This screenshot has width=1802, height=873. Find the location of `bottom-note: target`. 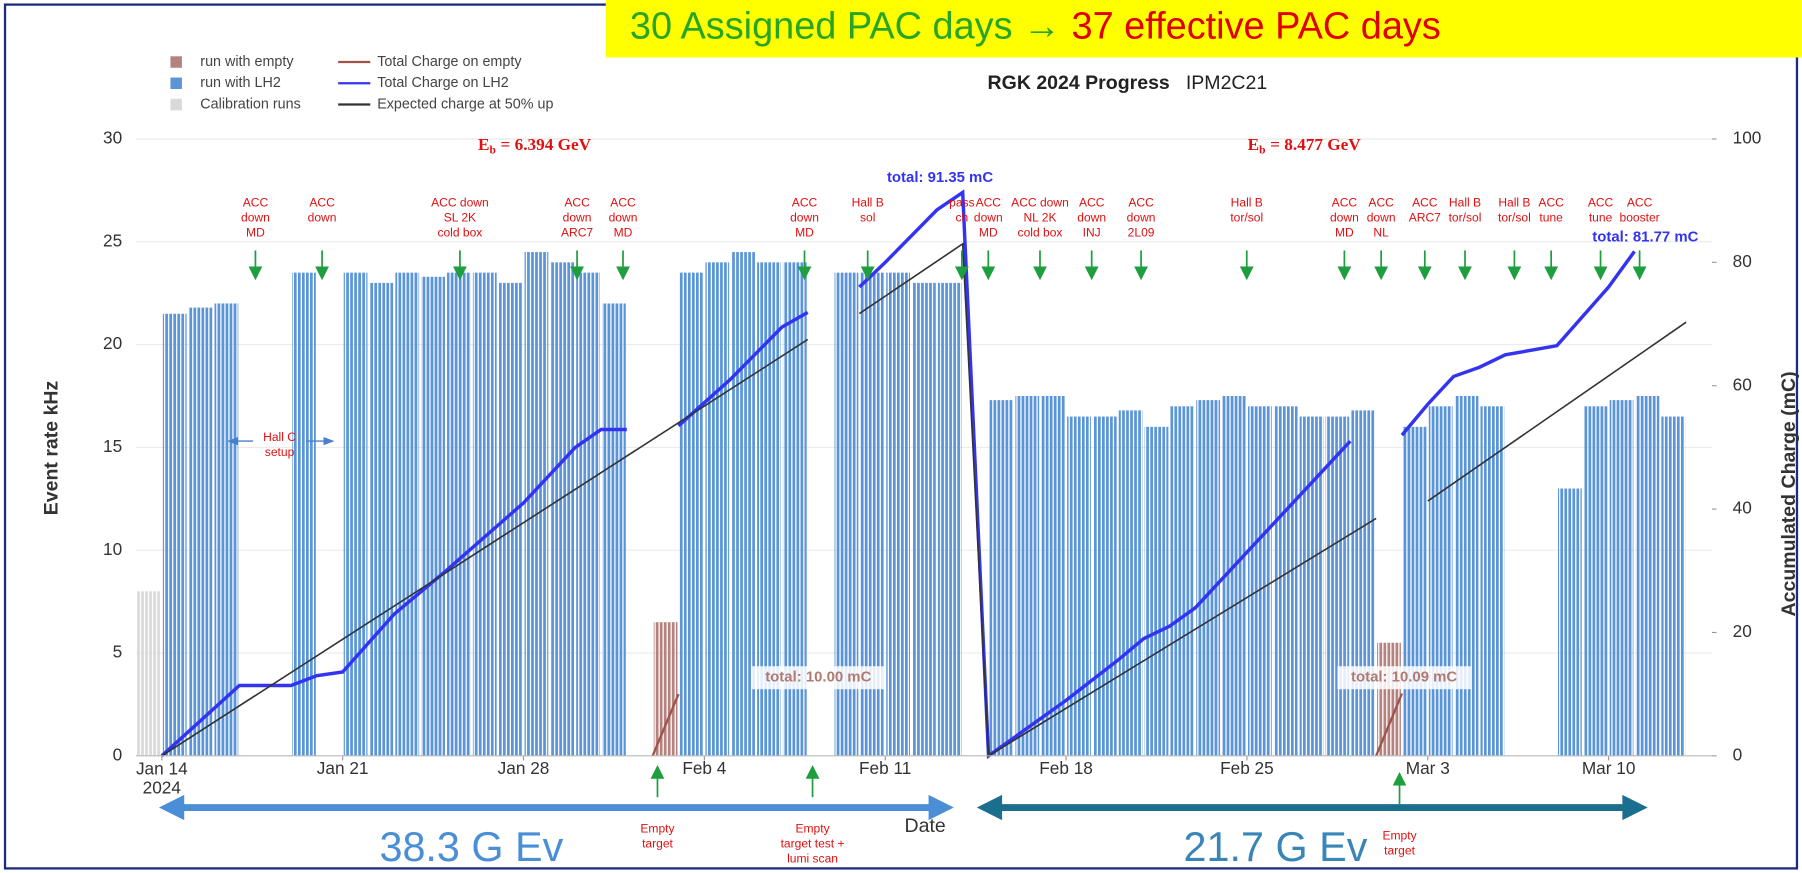

bottom-note: target is located at coordinates (1399, 850).